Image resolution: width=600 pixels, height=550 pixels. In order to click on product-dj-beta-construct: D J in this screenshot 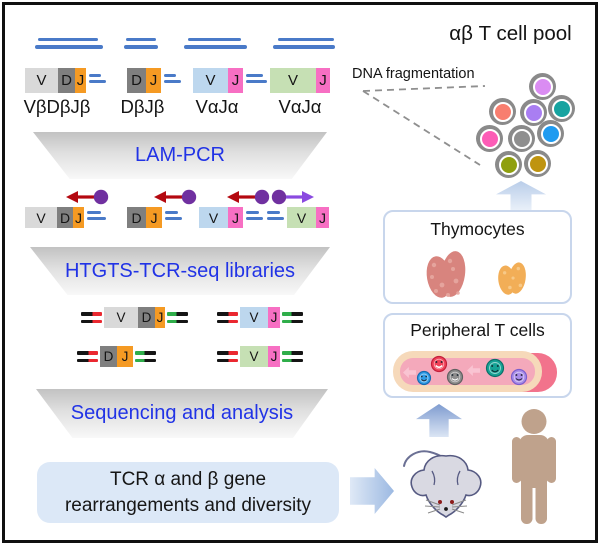, I will do `click(154, 217)`.